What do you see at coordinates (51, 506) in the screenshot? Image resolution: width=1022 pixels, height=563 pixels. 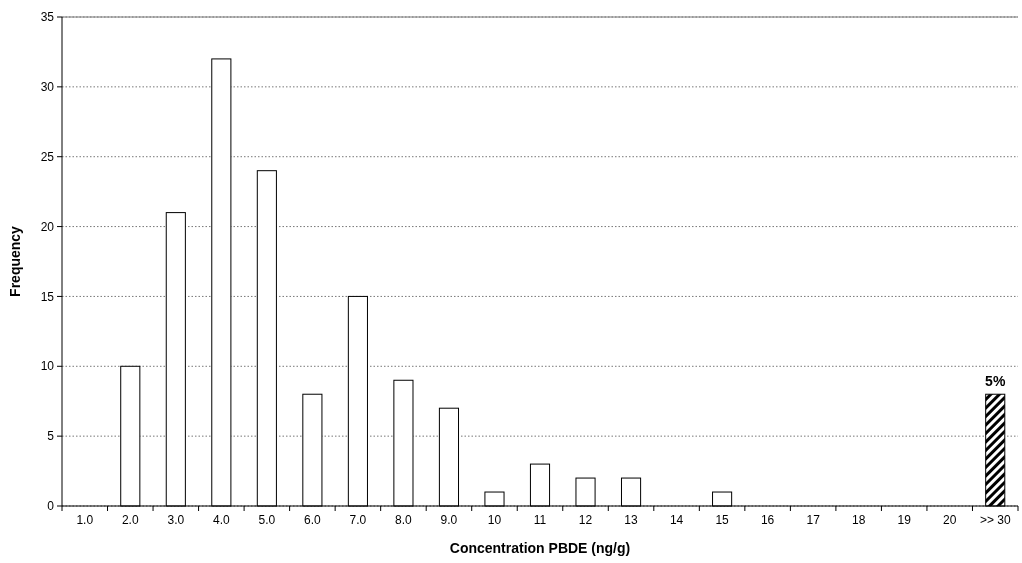 I see `y-tick-label: 0` at bounding box center [51, 506].